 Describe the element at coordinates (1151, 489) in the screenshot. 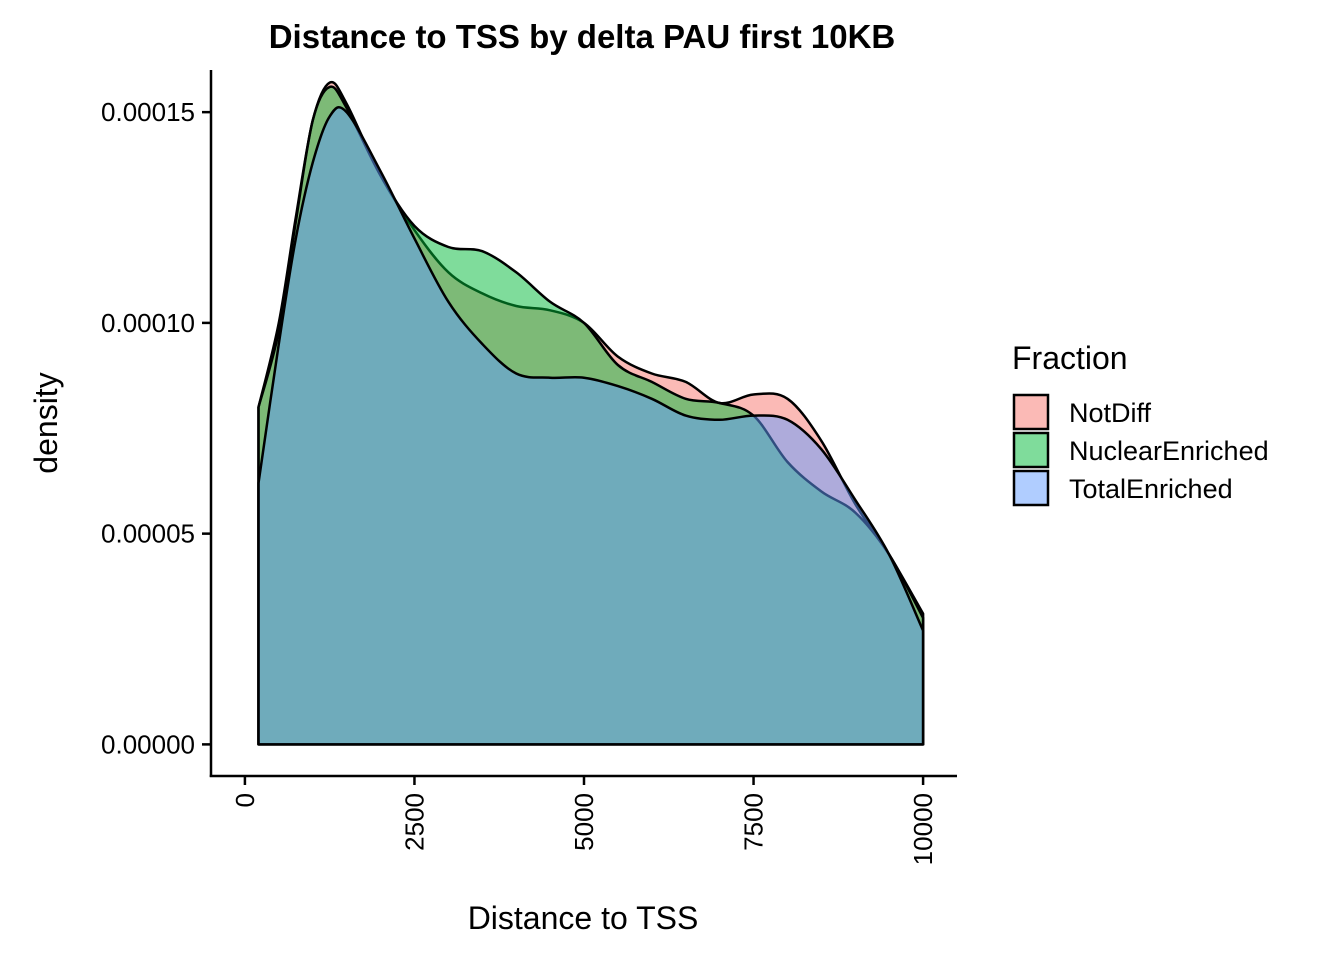

I see `legend-label: TotalEnriched` at that location.